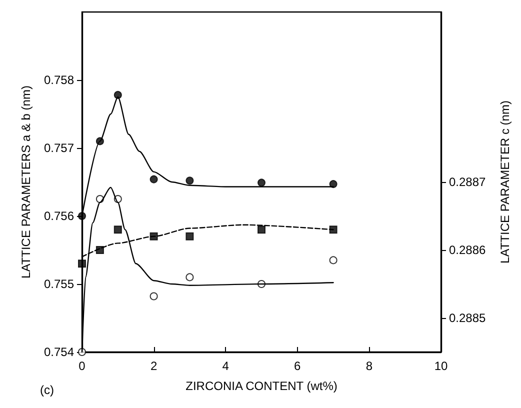 The height and width of the screenshot is (408, 521). Describe the element at coordinates (154, 366) in the screenshot. I see `x-tick-label: 2` at that location.